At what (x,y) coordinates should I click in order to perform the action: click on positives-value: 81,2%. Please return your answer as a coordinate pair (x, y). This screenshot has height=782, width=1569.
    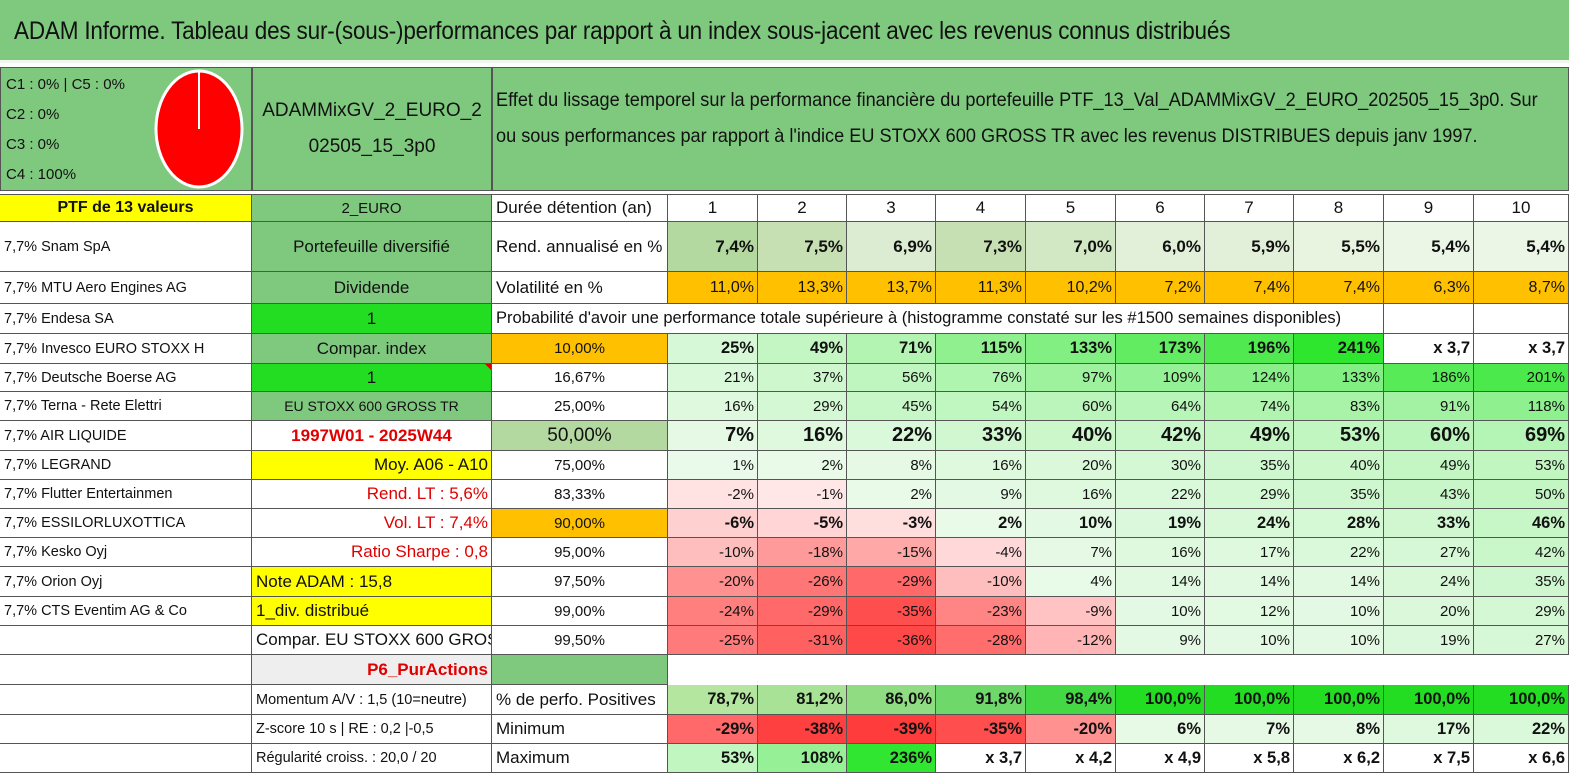
    Looking at the image, I should click on (802, 700).